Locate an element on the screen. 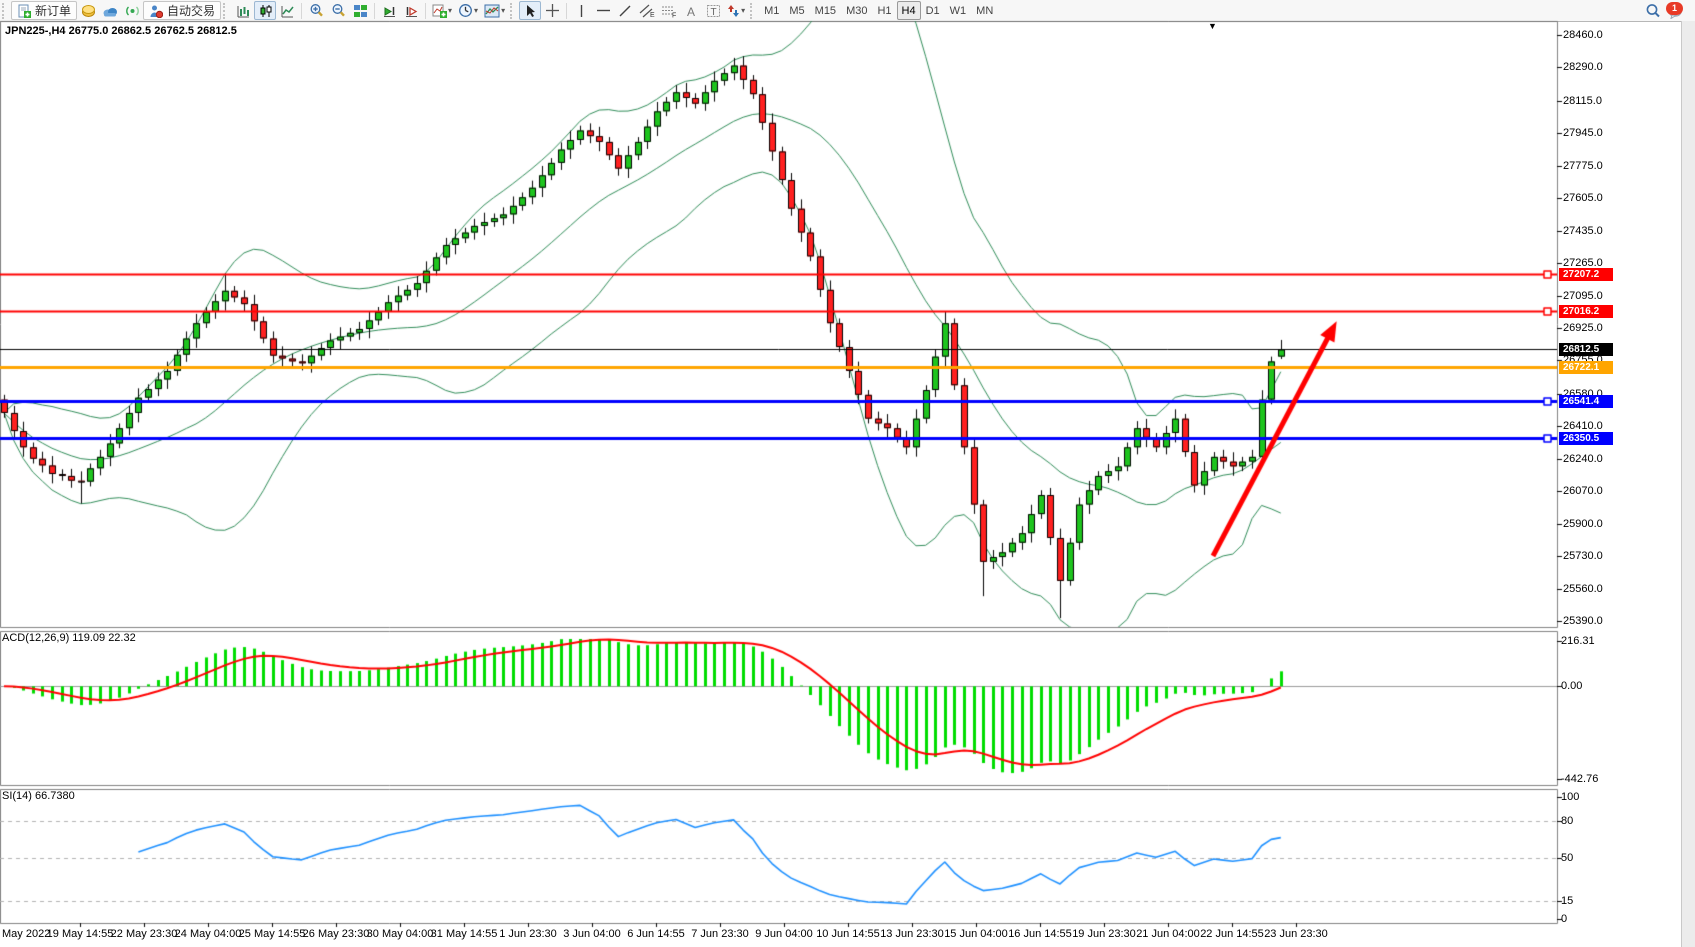 This screenshot has height=947, width=1695. time-axis-label: 30 May 04:00 is located at coordinates (400, 934).